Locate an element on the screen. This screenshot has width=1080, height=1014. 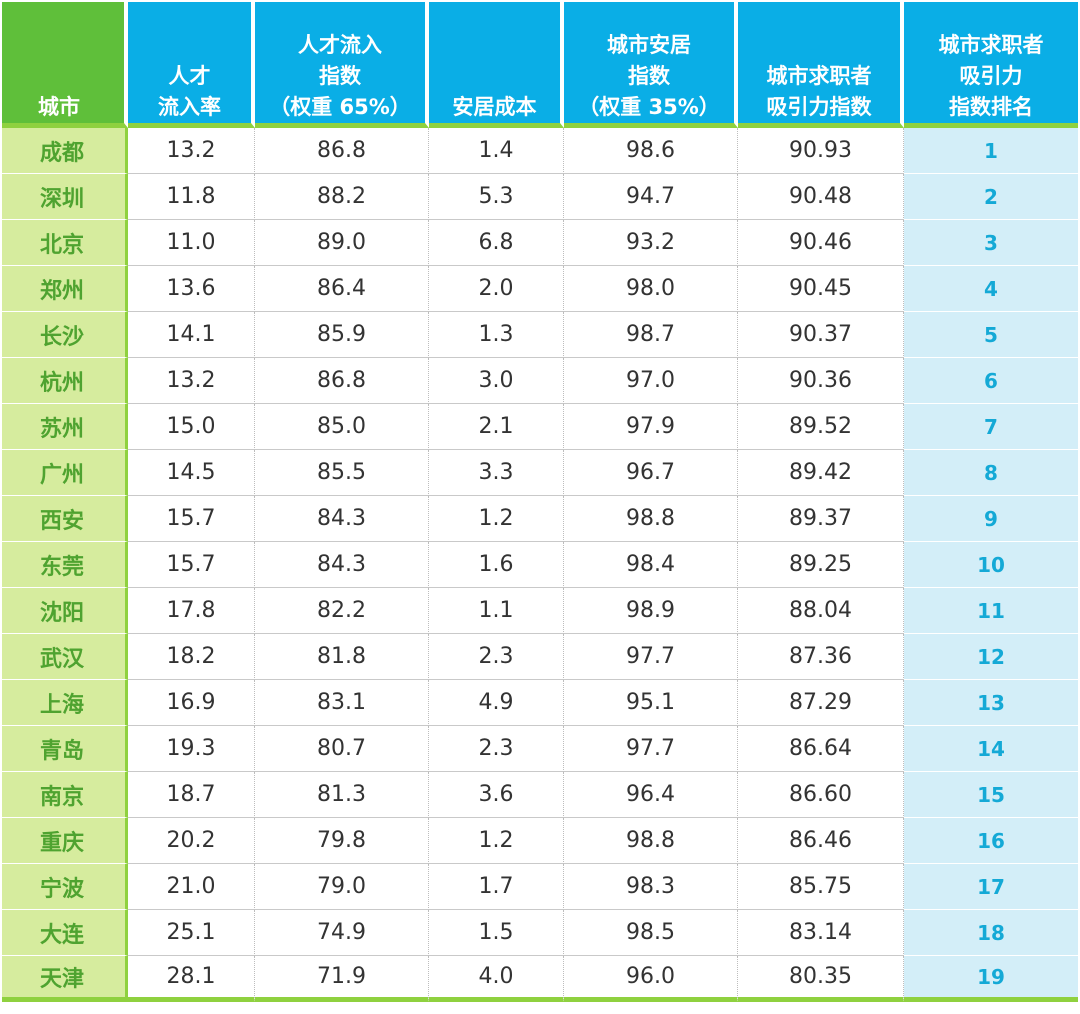
table-row: 长沙 14.1 85.9 1.3 98.7 90.37 5 is located at coordinates (540, 335).